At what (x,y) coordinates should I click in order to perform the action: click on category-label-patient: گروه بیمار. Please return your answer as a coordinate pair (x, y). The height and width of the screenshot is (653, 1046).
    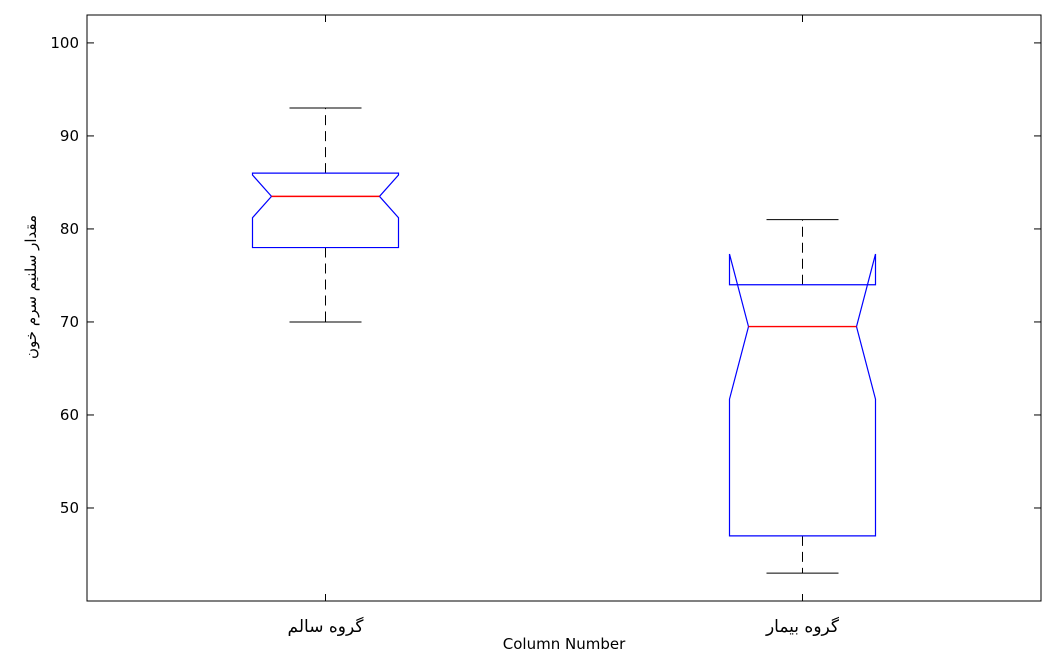
    Looking at the image, I should click on (802, 626).